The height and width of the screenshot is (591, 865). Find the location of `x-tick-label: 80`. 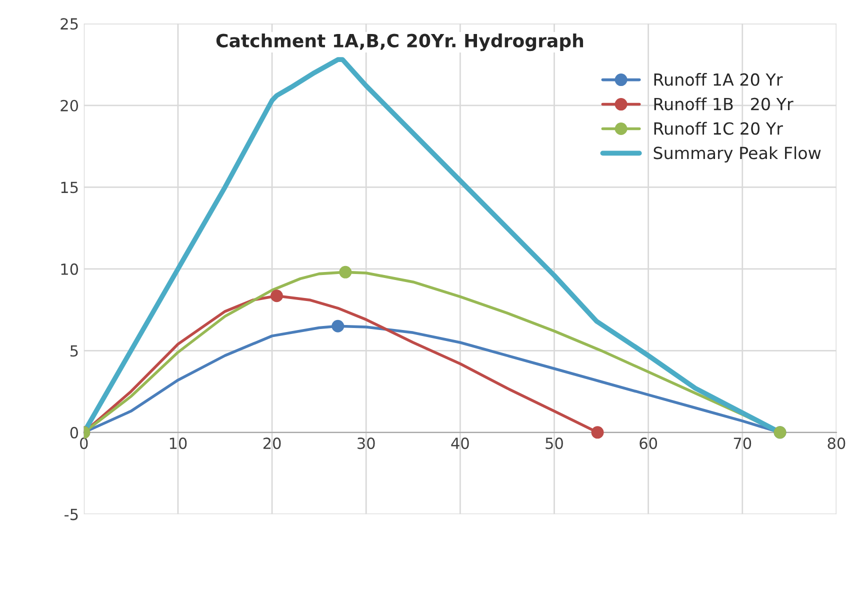

x-tick-label: 80 is located at coordinates (837, 444).